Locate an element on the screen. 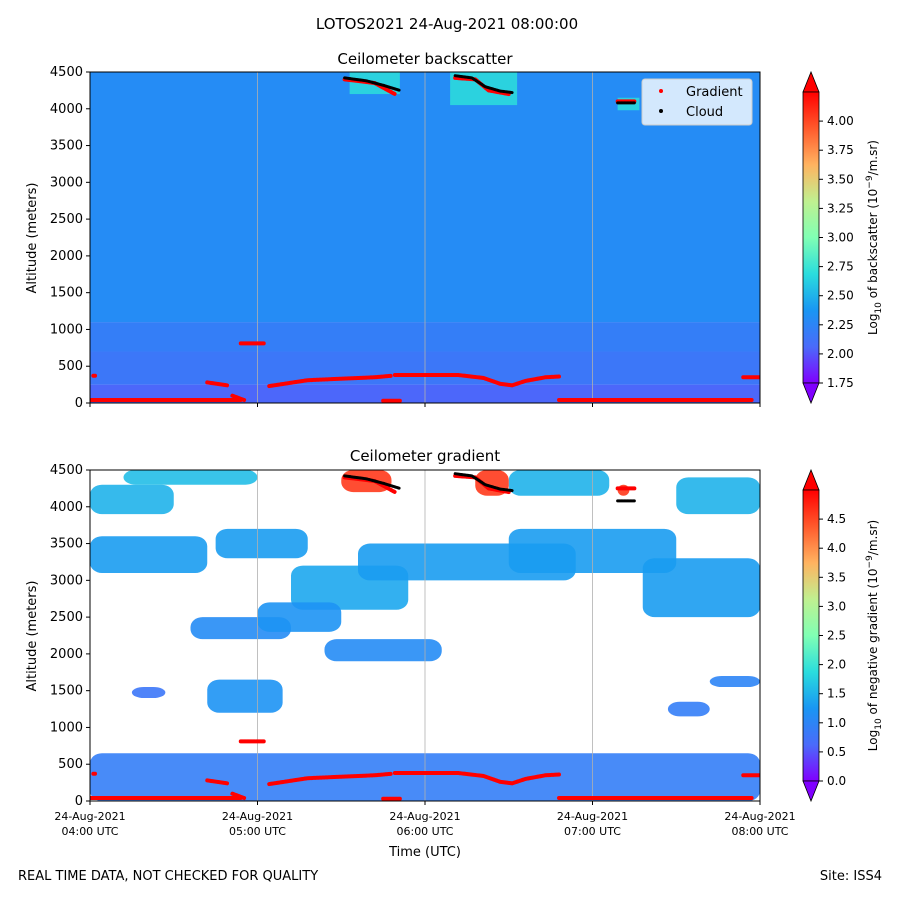 The width and height of the screenshot is (900, 900). legend-box is located at coordinates (697, 102).